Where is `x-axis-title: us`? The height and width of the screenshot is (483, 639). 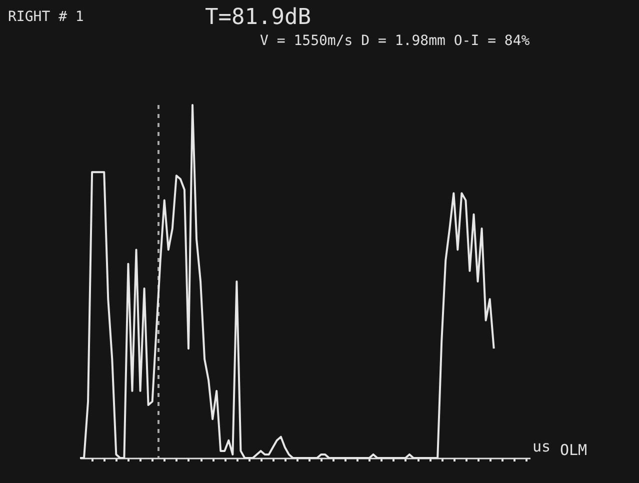 x-axis-title: us is located at coordinates (541, 447).